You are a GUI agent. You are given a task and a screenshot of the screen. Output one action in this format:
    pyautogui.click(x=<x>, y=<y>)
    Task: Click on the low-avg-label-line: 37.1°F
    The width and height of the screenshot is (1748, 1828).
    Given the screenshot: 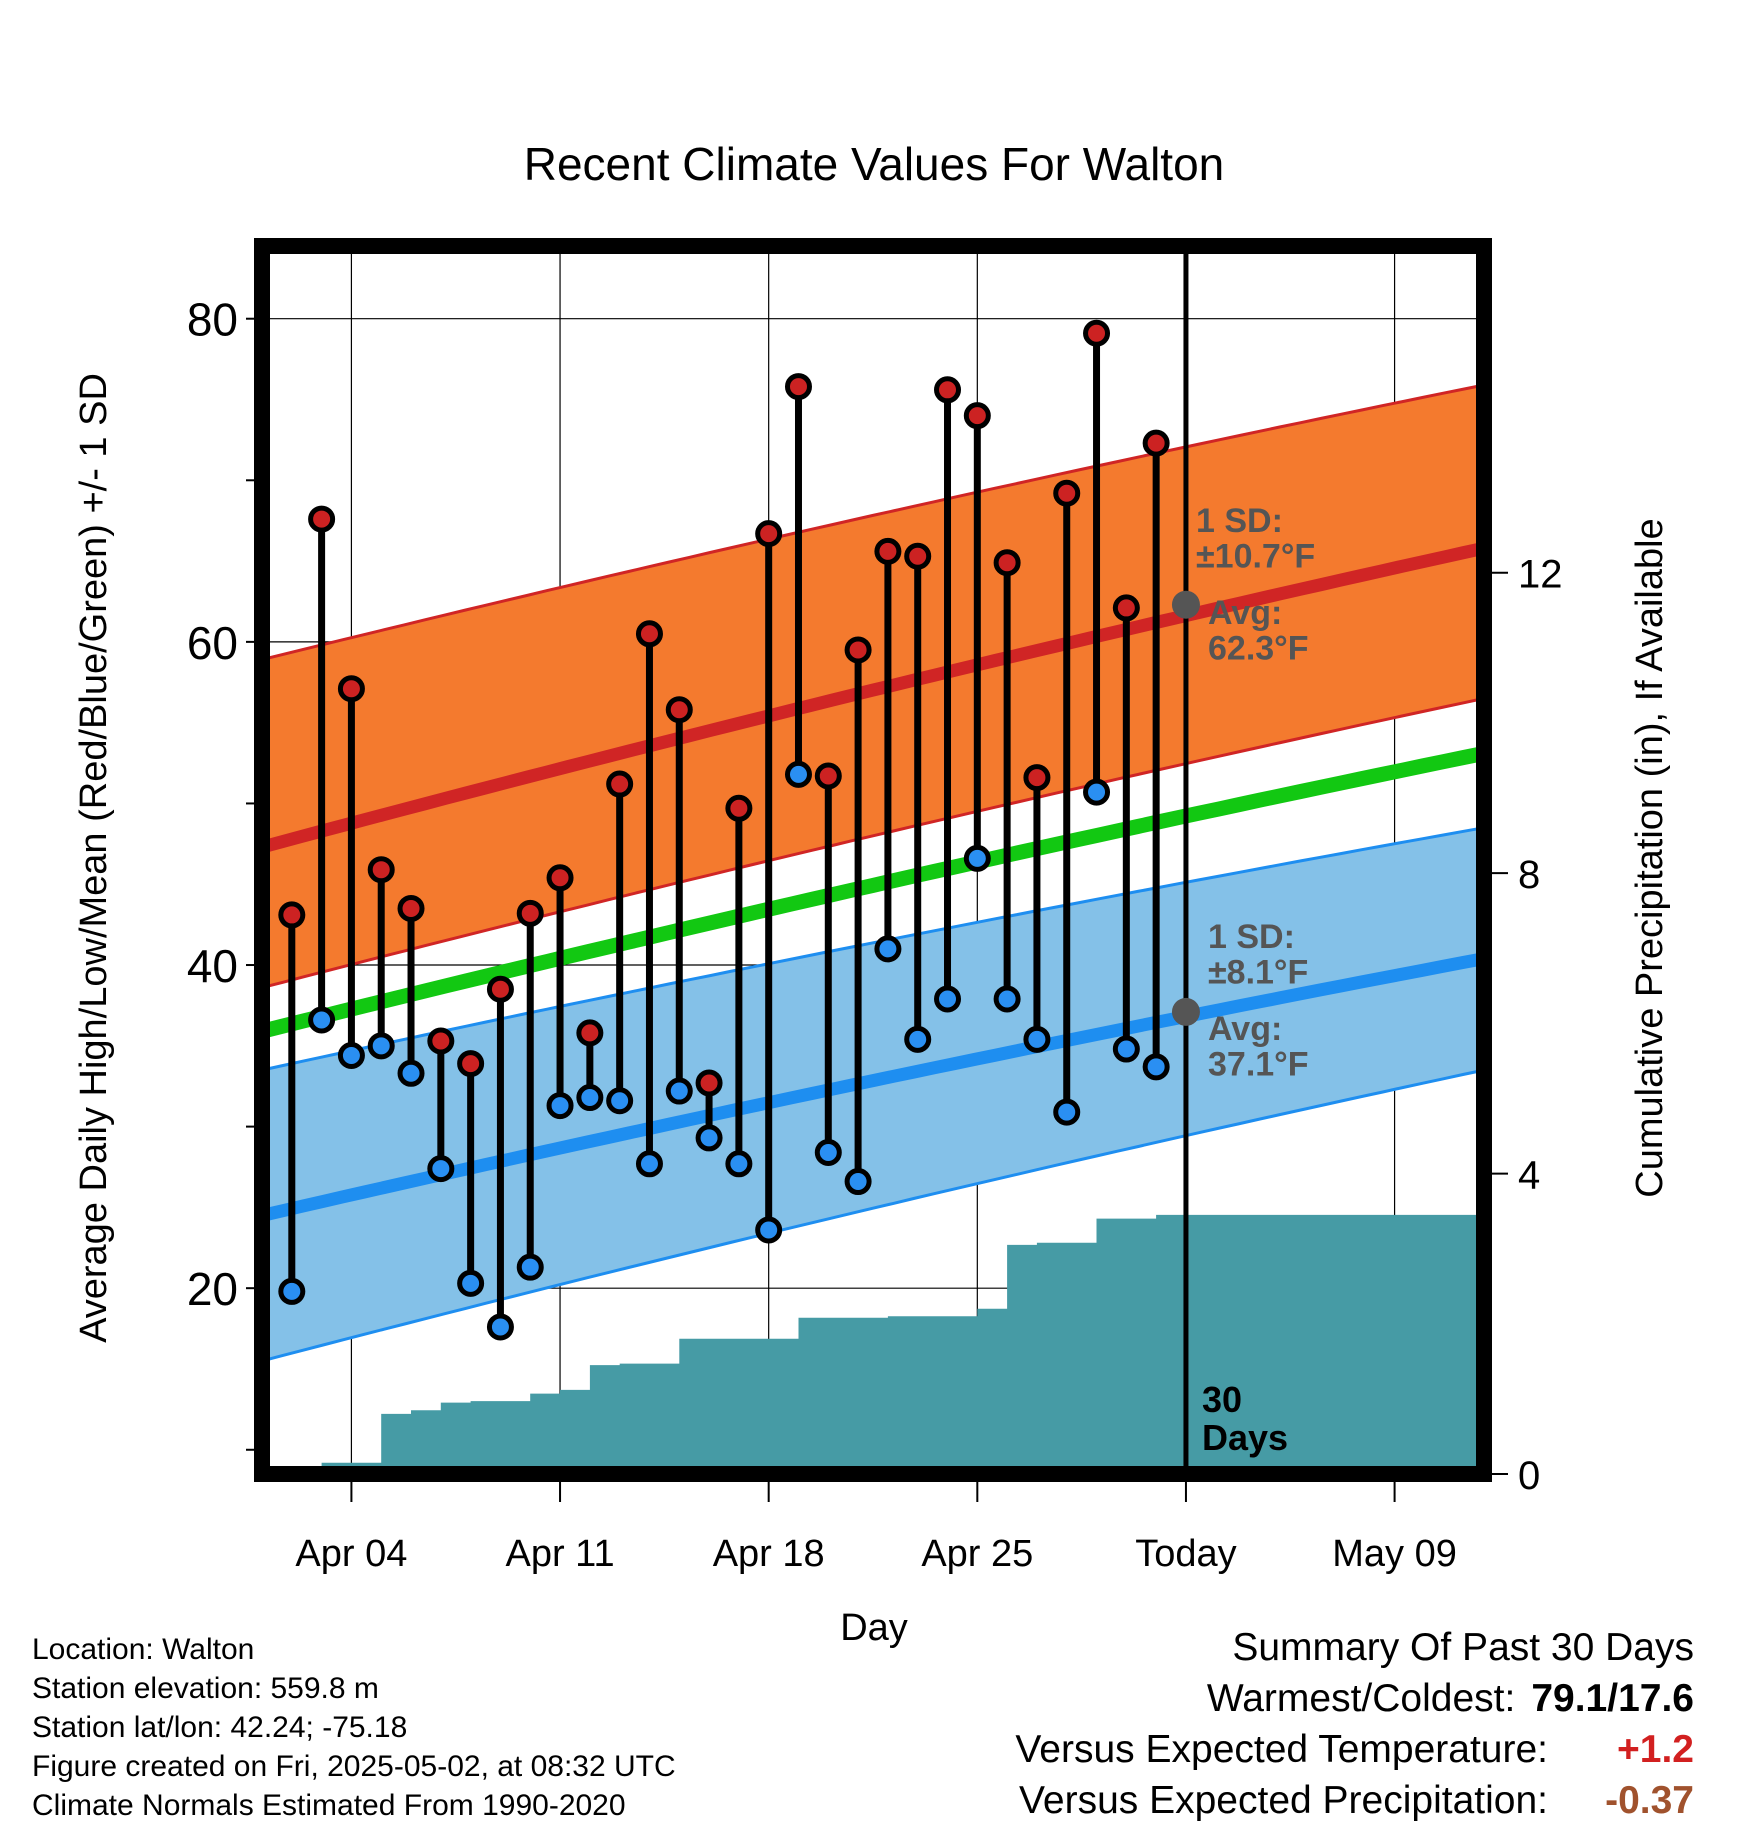 What is the action you would take?
    pyautogui.click(x=1258, y=1065)
    